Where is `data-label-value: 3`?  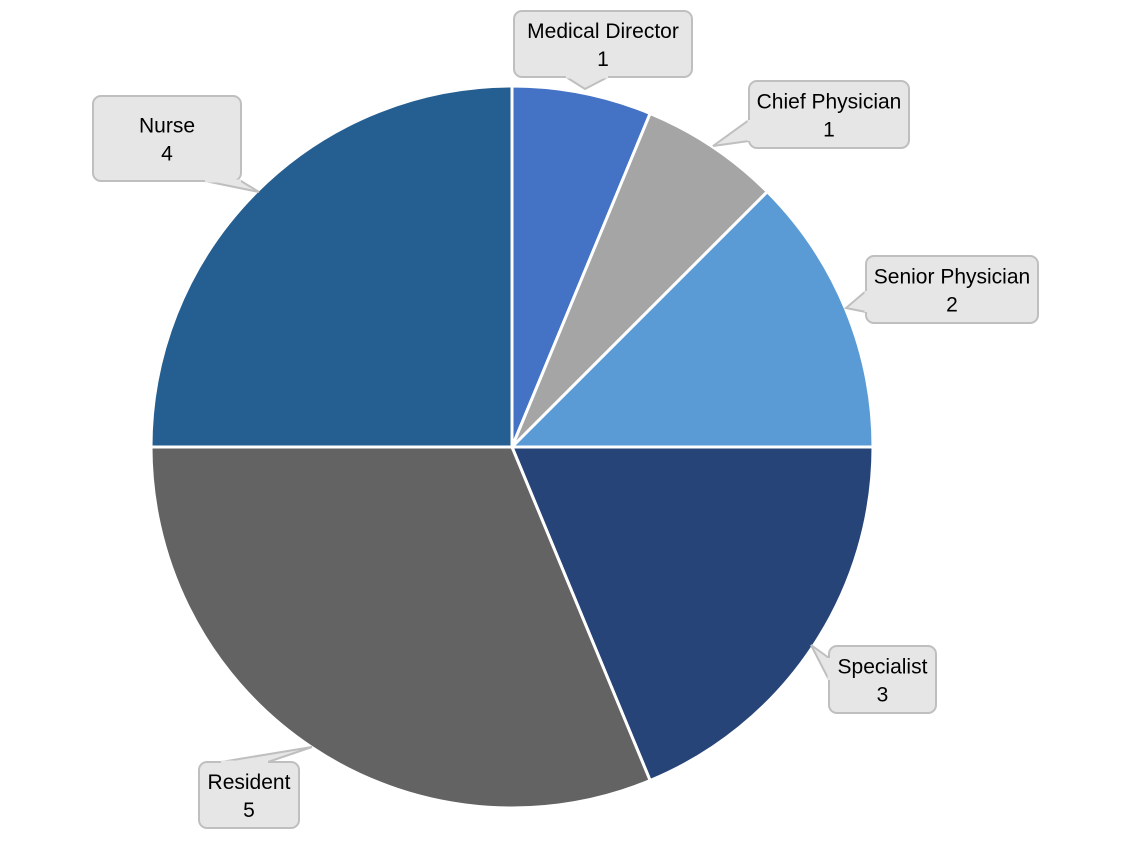
data-label-value: 3 is located at coordinates (883, 695).